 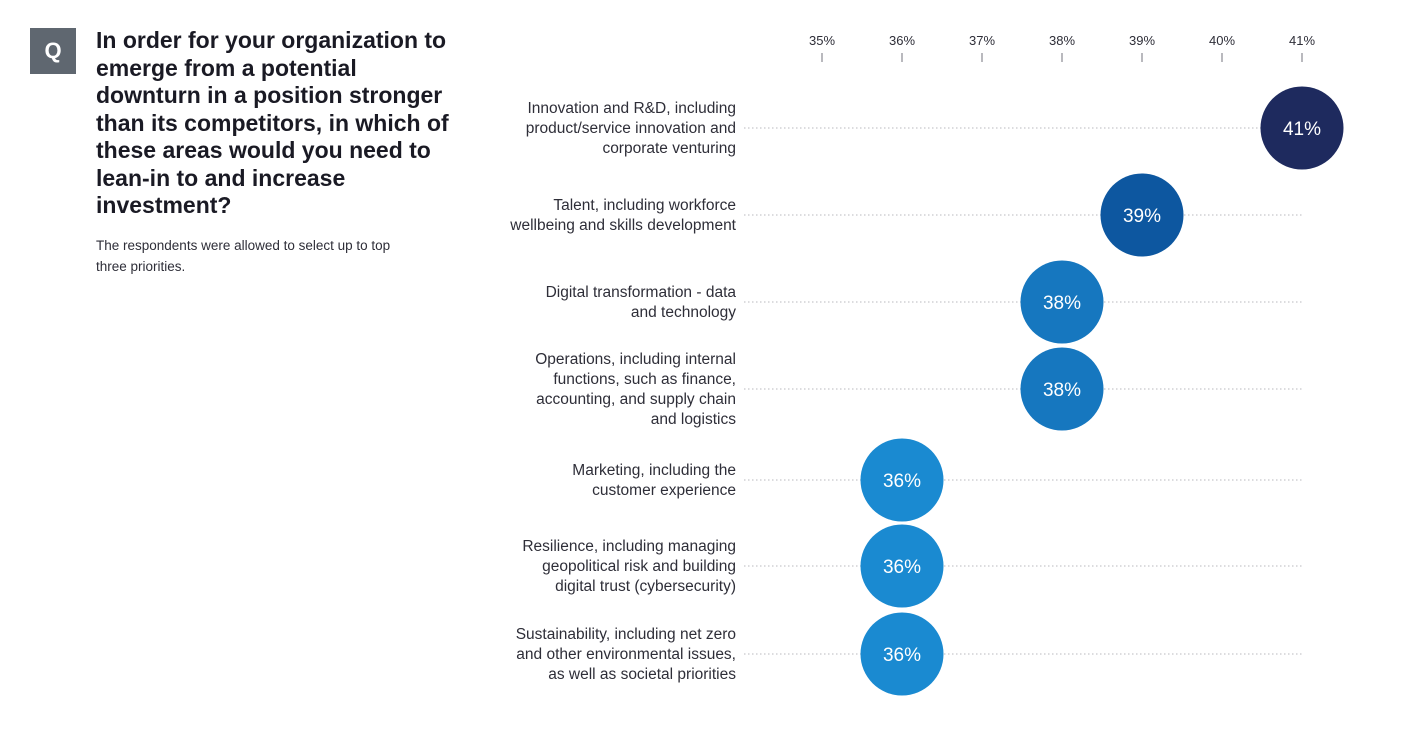 I want to click on data-value-label: 41%, so click(x=1302, y=129).